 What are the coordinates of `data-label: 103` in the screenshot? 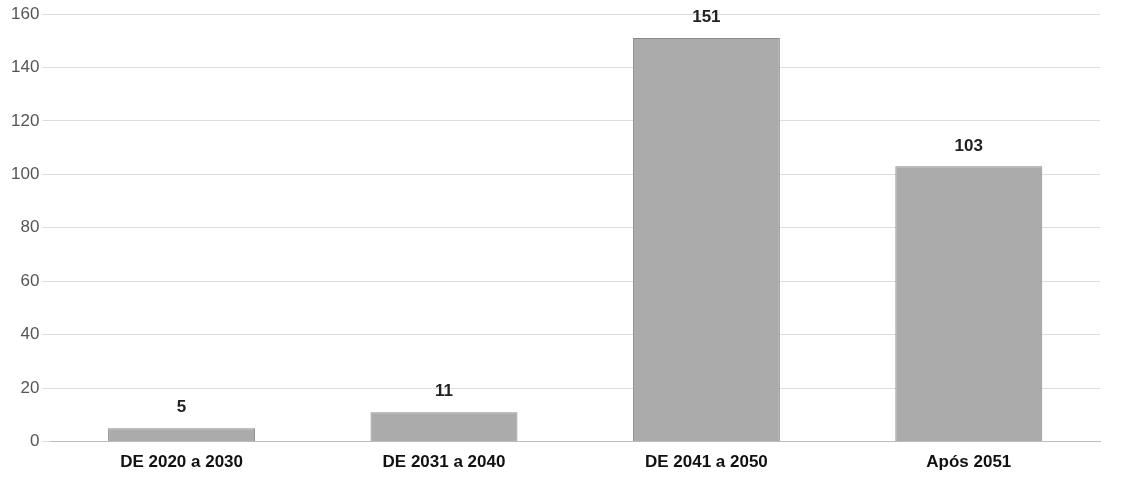 It's located at (968, 145).